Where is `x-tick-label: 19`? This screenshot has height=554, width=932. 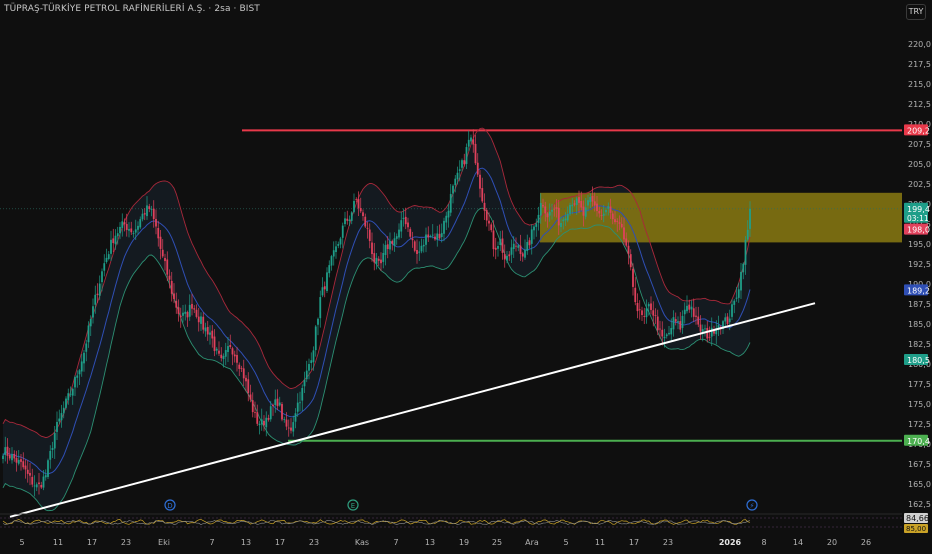 x-tick-label: 19 is located at coordinates (464, 542).